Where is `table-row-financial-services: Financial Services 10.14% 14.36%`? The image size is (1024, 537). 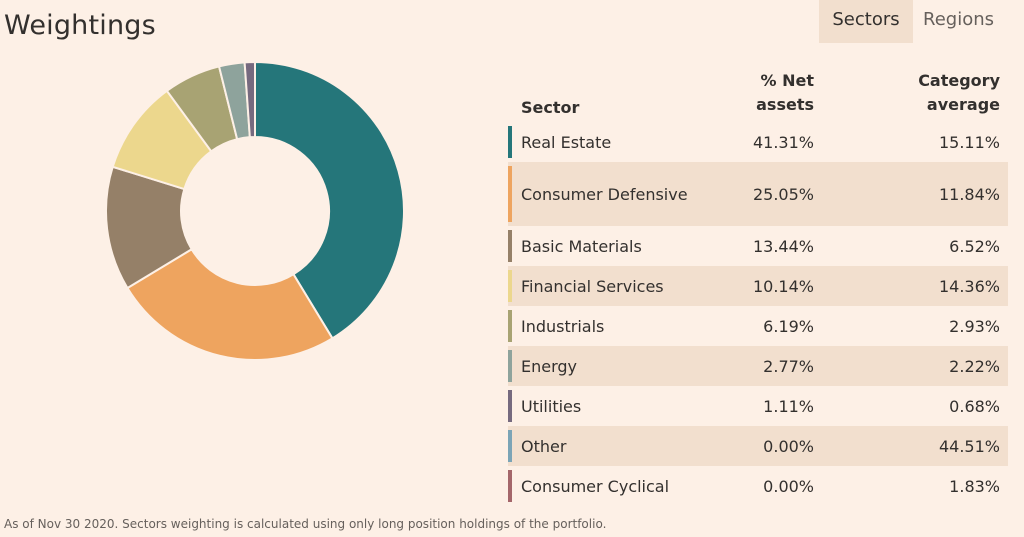 table-row-financial-services: Financial Services 10.14% 14.36% is located at coordinates (758, 286).